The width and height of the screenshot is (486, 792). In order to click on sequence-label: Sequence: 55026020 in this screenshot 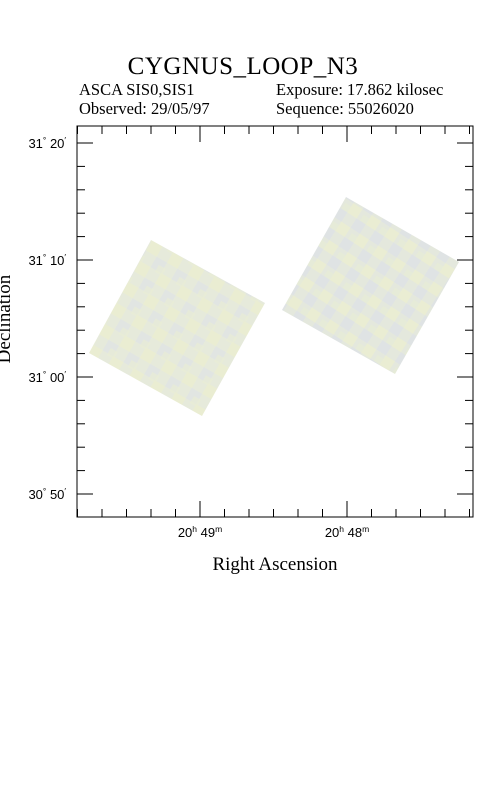, I will do `click(345, 108)`.